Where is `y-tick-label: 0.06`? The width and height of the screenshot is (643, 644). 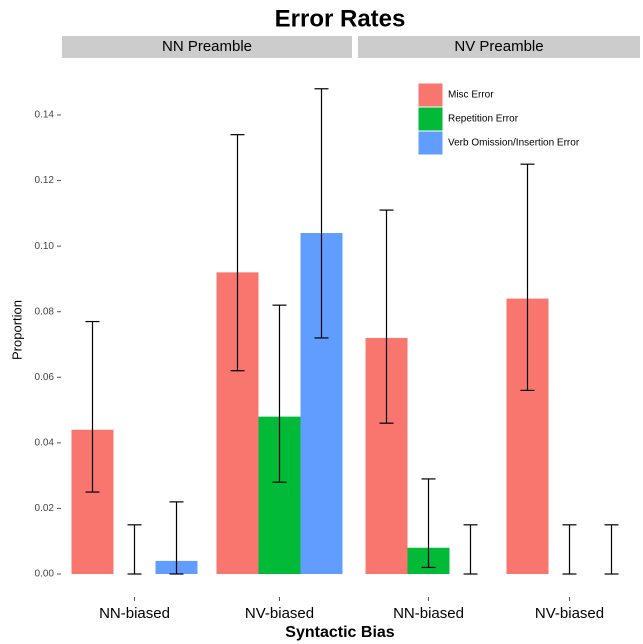
y-tick-label: 0.06 is located at coordinates (45, 377).